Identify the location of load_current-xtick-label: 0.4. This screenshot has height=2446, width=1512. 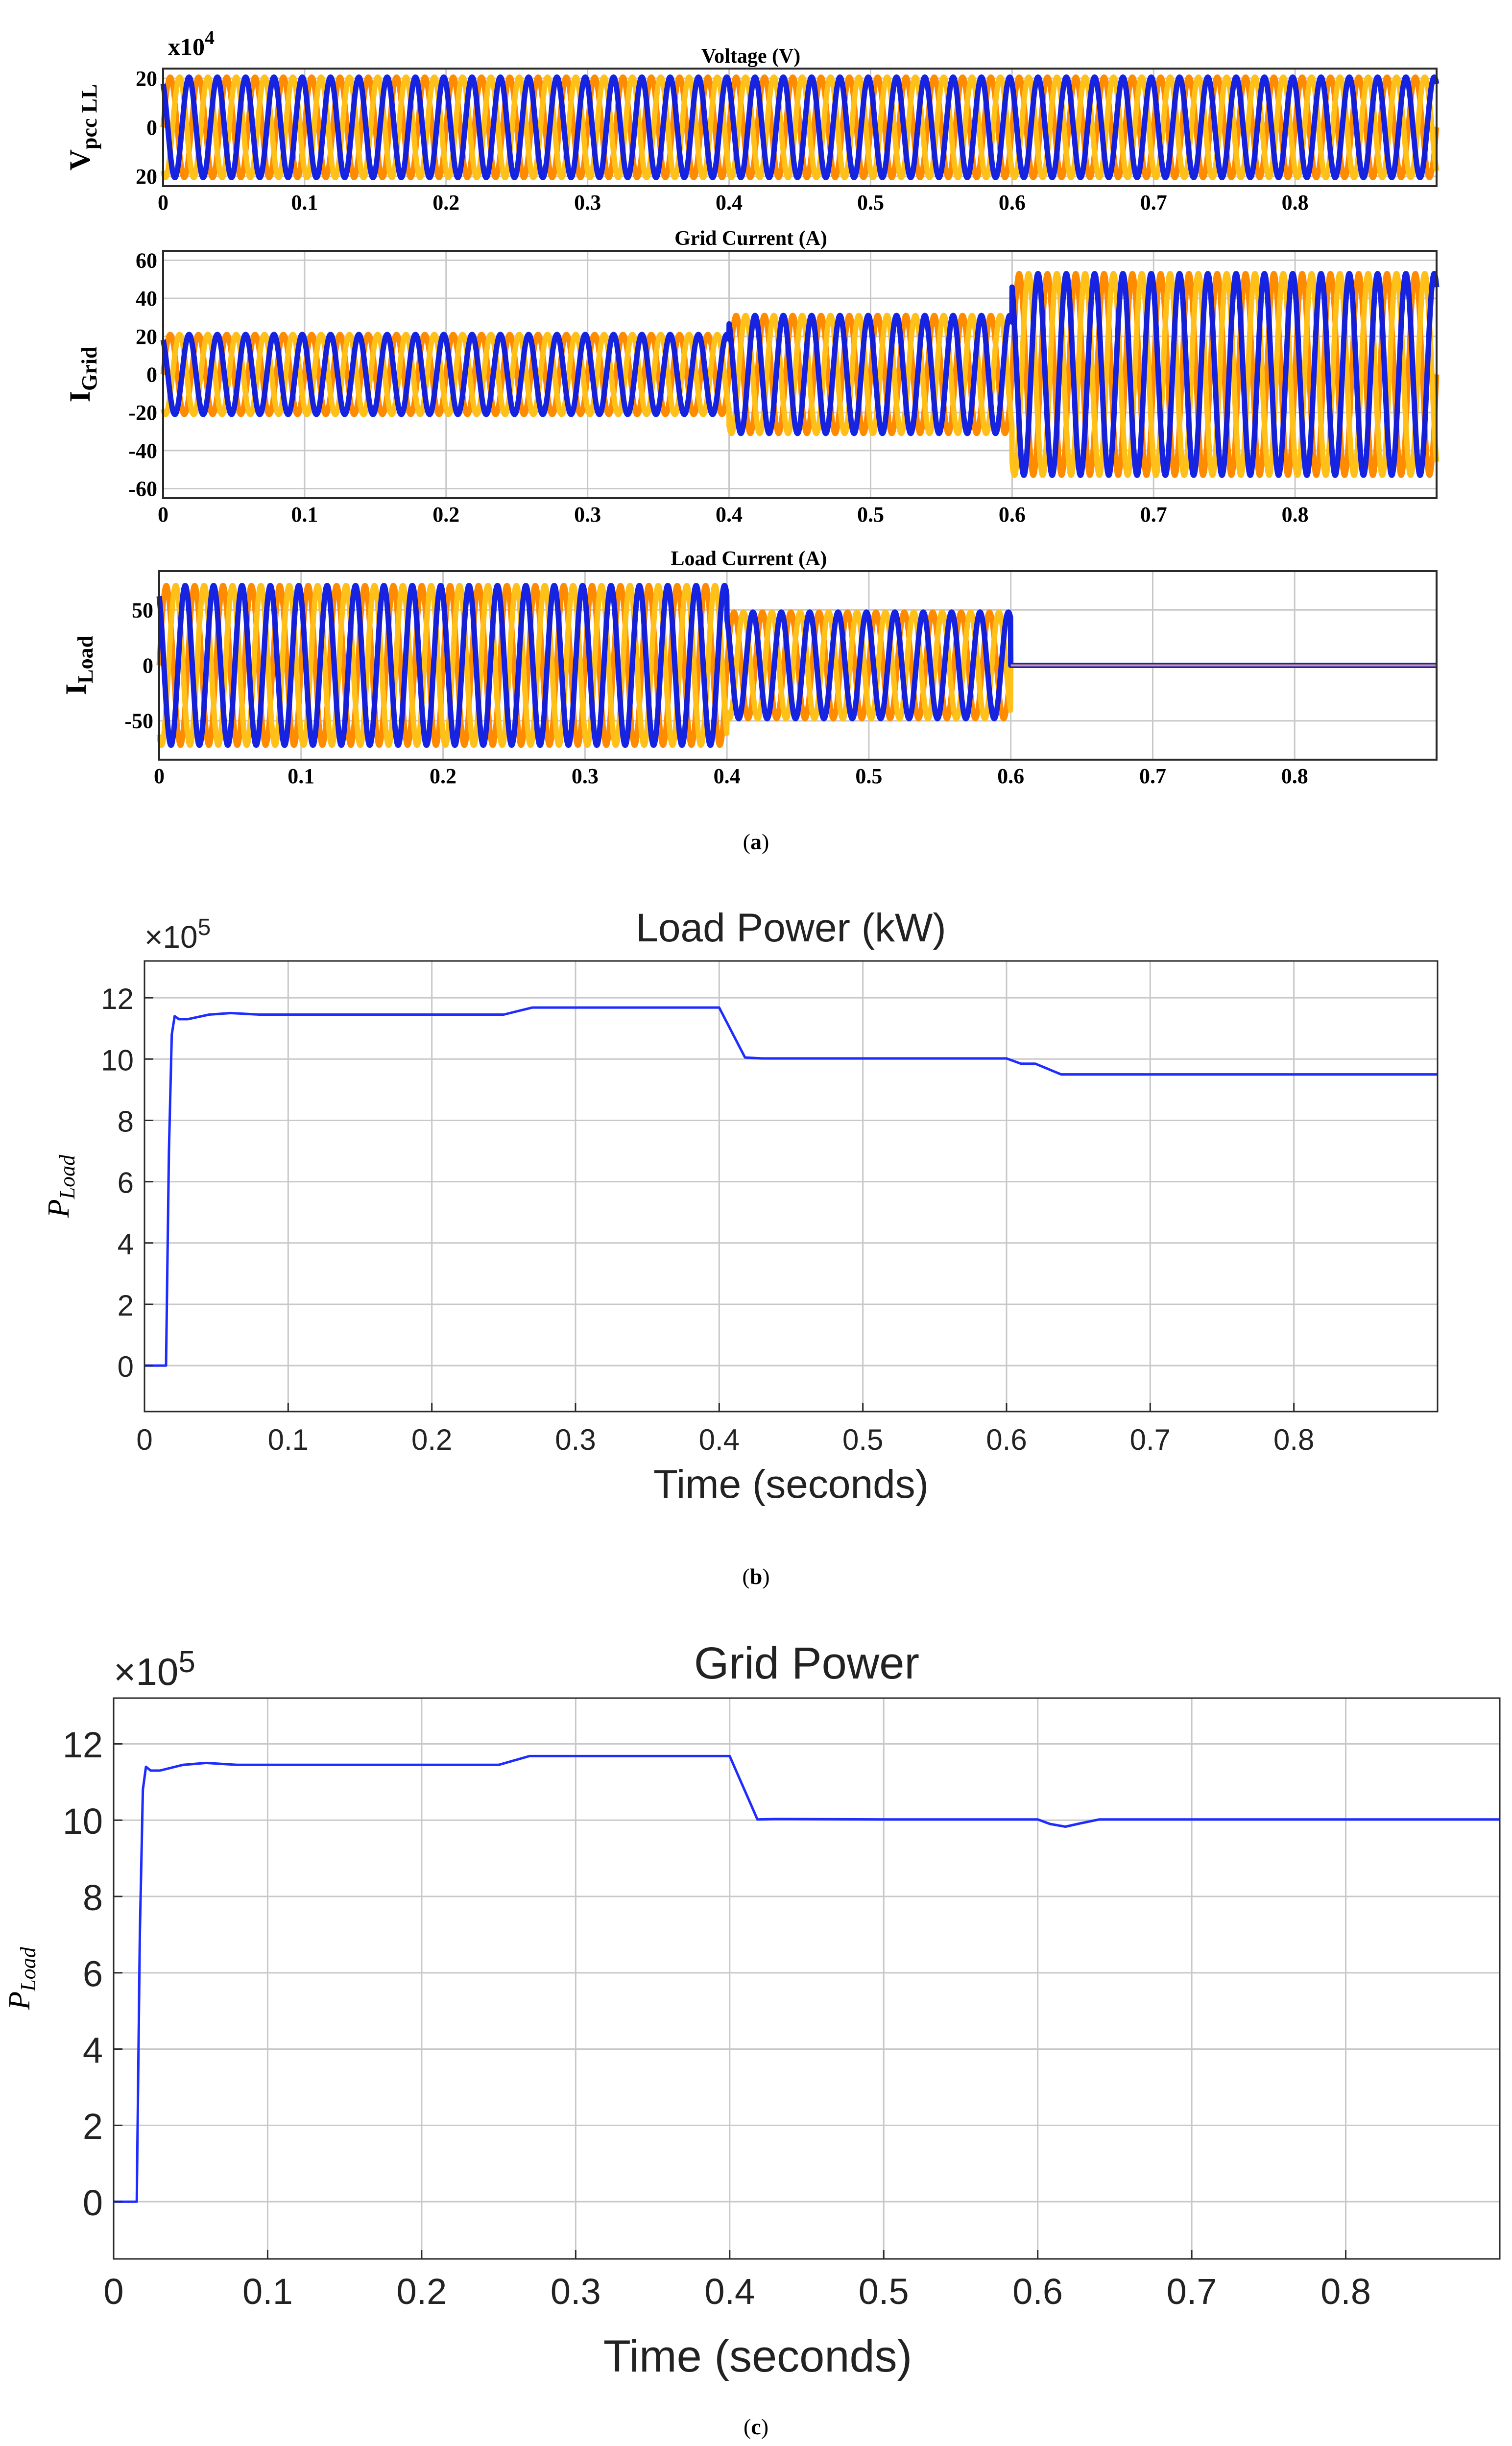
(727, 776).